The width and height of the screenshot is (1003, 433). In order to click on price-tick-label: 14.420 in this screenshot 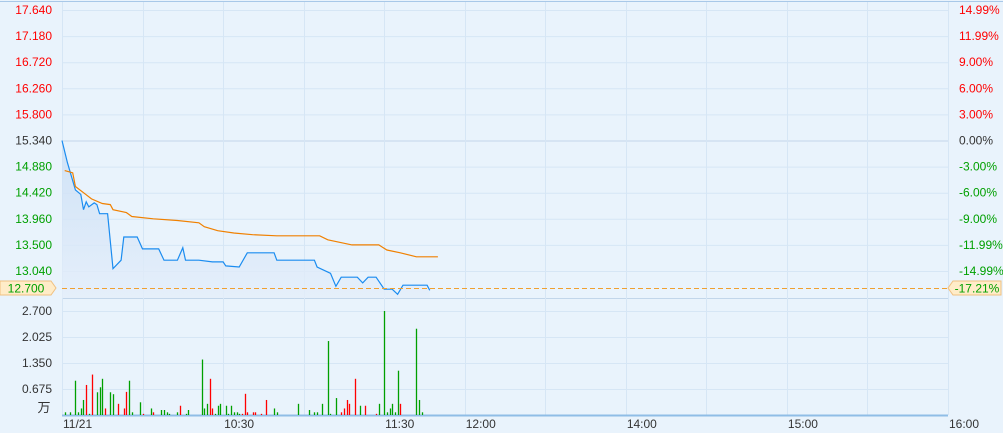, I will do `click(33, 193)`.